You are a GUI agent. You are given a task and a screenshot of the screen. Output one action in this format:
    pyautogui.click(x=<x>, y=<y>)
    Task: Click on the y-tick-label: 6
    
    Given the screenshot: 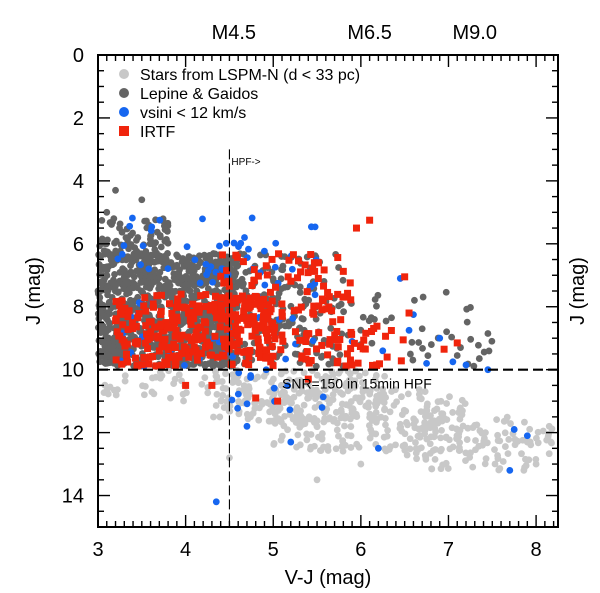 What is the action you would take?
    pyautogui.click(x=78, y=245)
    